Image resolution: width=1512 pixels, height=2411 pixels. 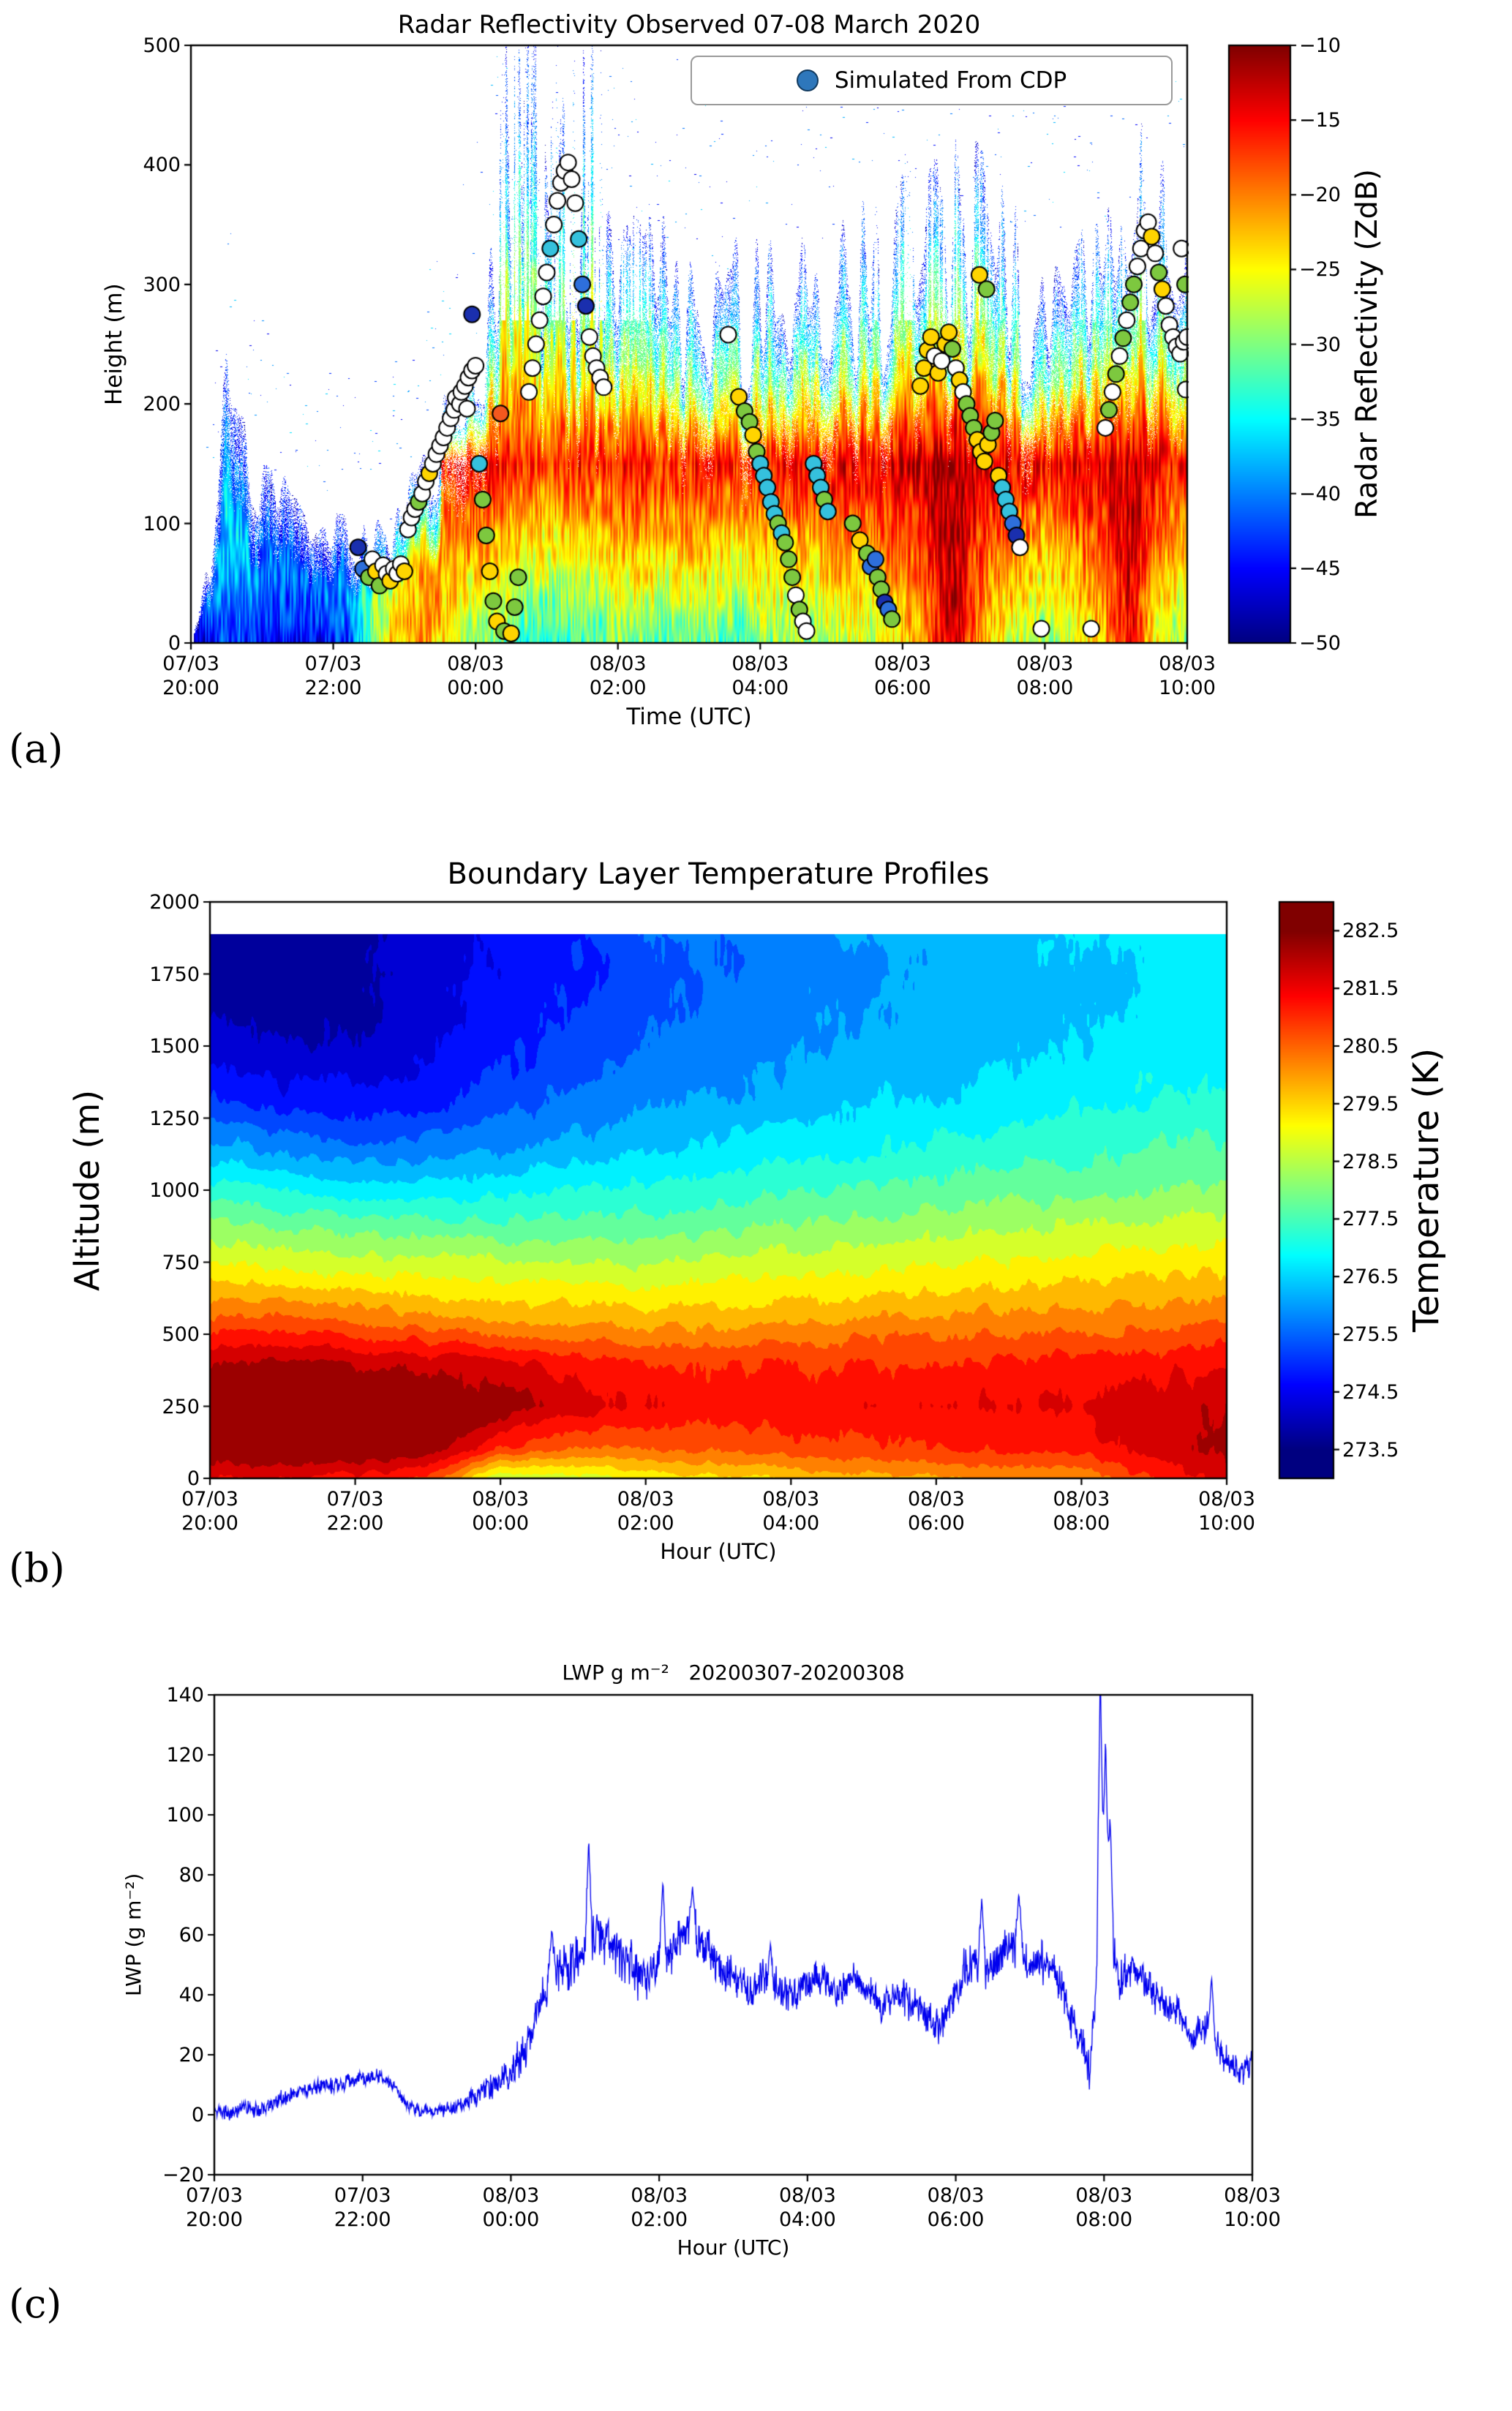 I want to click on panel-b-x-axis-label: Hour (UTC), so click(x=718, y=1551).